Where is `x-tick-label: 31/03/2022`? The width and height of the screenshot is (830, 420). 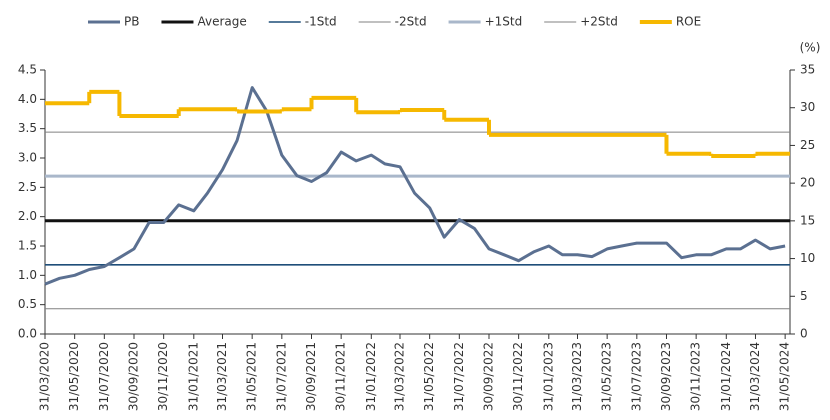 x-tick-label: 31/03/2022 is located at coordinates (399, 376).